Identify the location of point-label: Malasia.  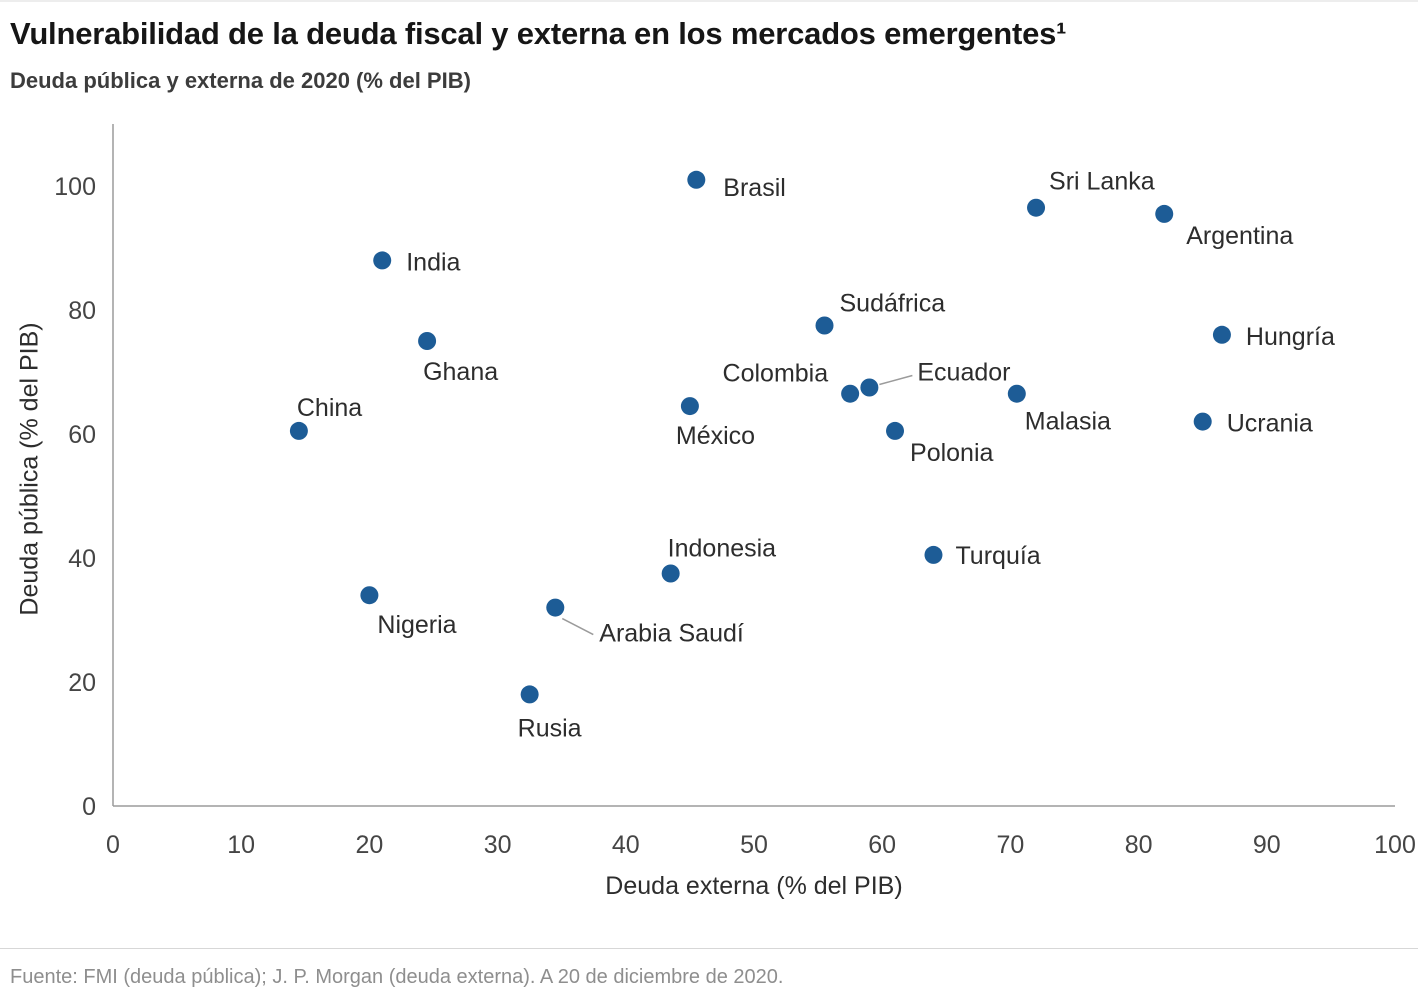
(1068, 422).